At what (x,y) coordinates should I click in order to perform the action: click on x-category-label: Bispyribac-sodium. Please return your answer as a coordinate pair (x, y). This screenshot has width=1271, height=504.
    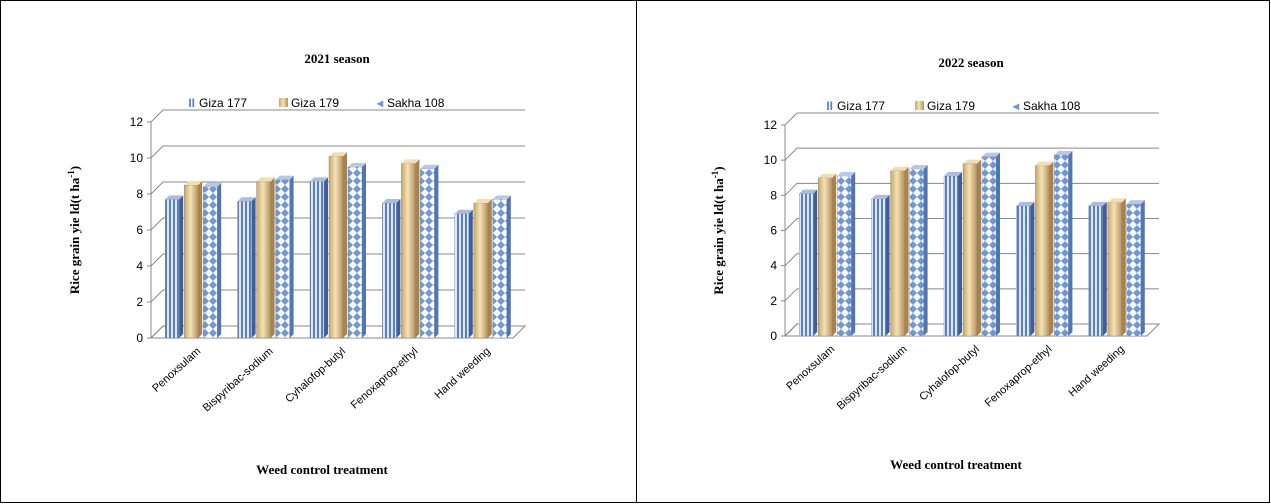
    Looking at the image, I should click on (872, 377).